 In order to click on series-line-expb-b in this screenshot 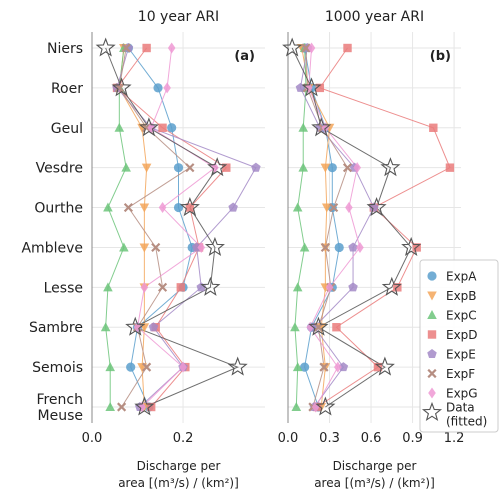, I will do `click(316, 227)`.